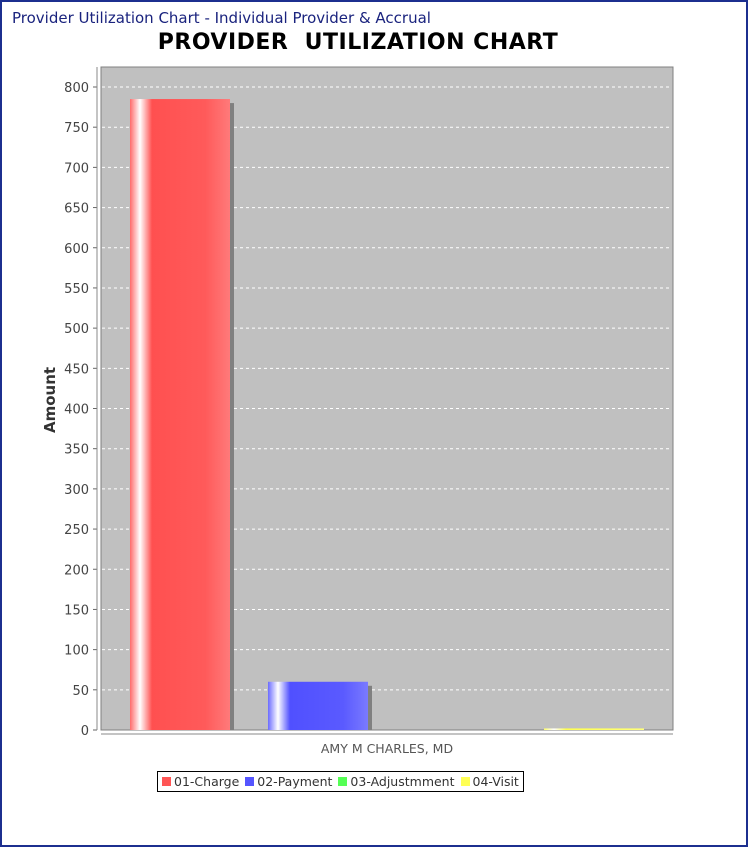  Describe the element at coordinates (76, 289) in the screenshot. I see `y-tick-label: 550` at that location.